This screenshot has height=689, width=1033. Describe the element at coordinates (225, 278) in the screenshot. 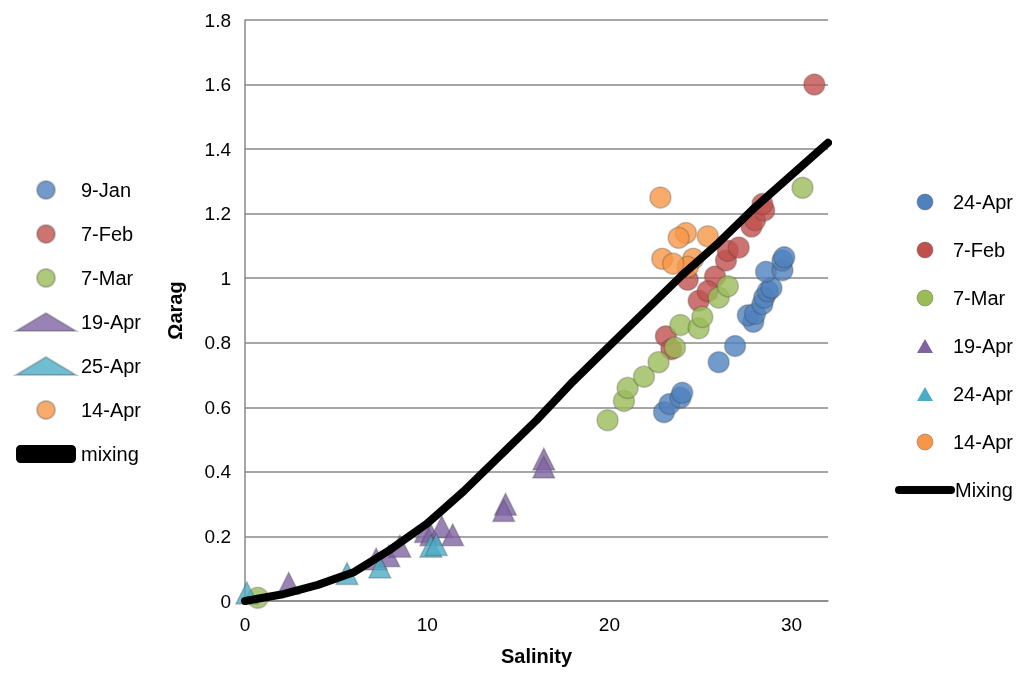

I see `y-tick-label: 1` at that location.